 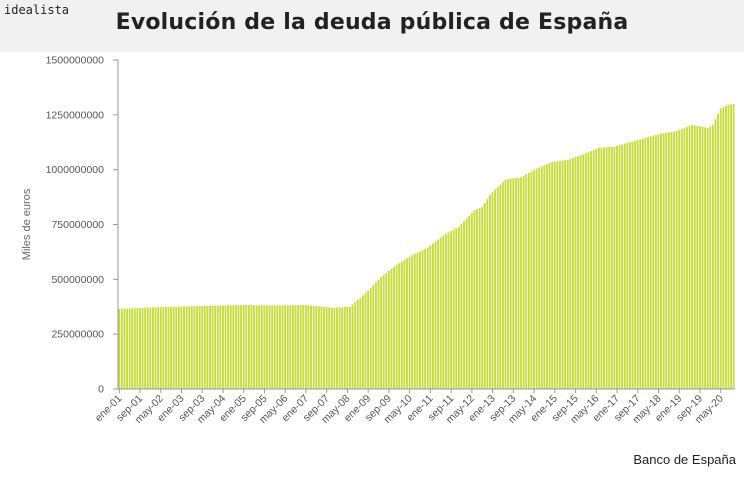 I want to click on y-tick-label: 1000000000, so click(x=75, y=170).